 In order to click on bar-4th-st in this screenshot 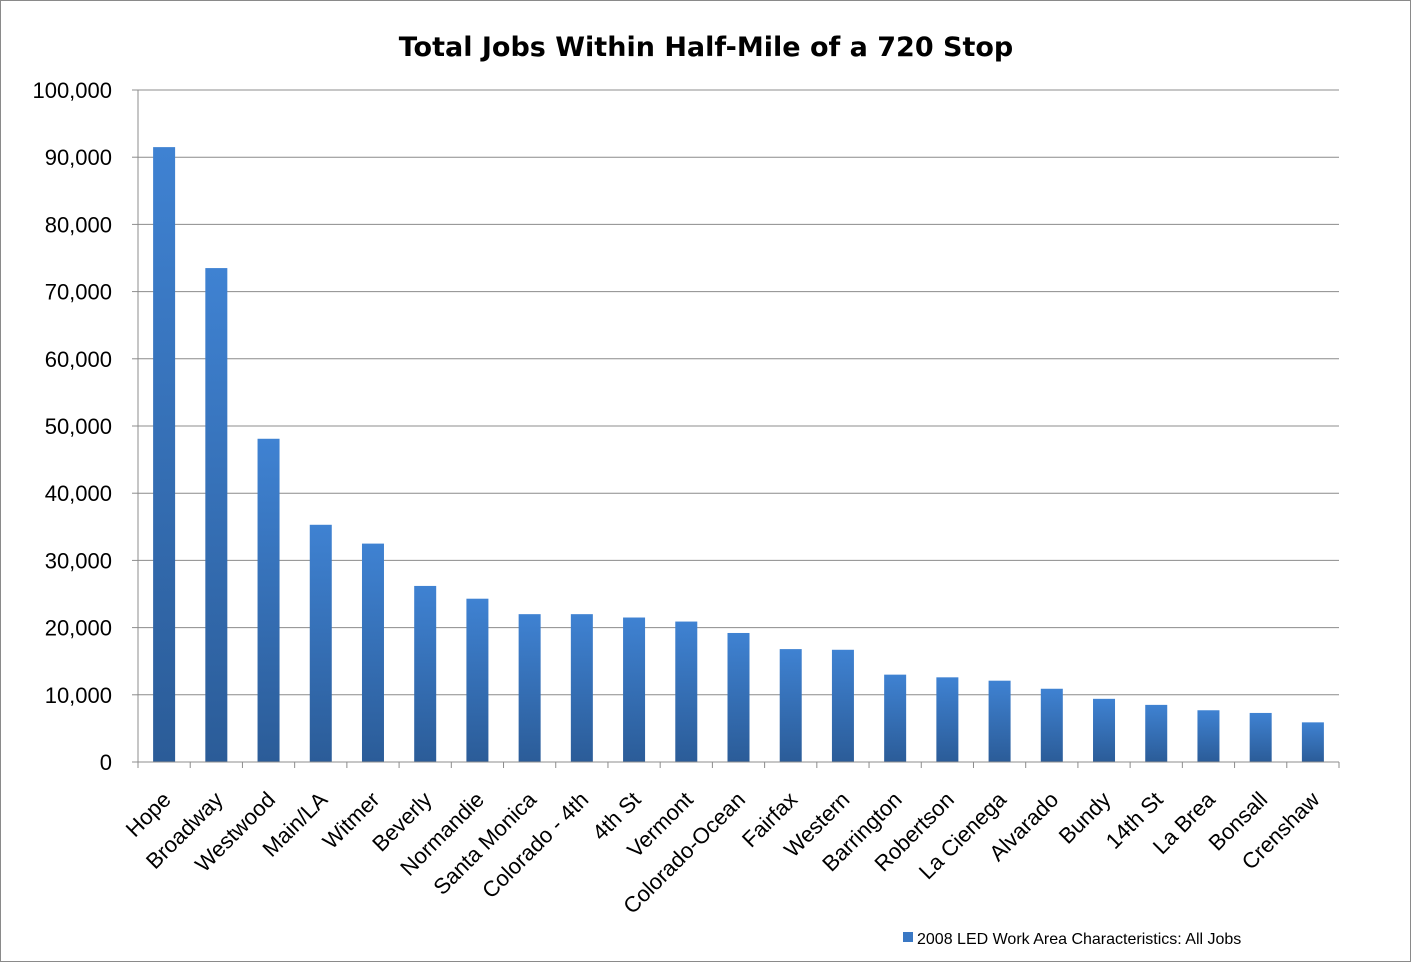, I will do `click(634, 689)`.